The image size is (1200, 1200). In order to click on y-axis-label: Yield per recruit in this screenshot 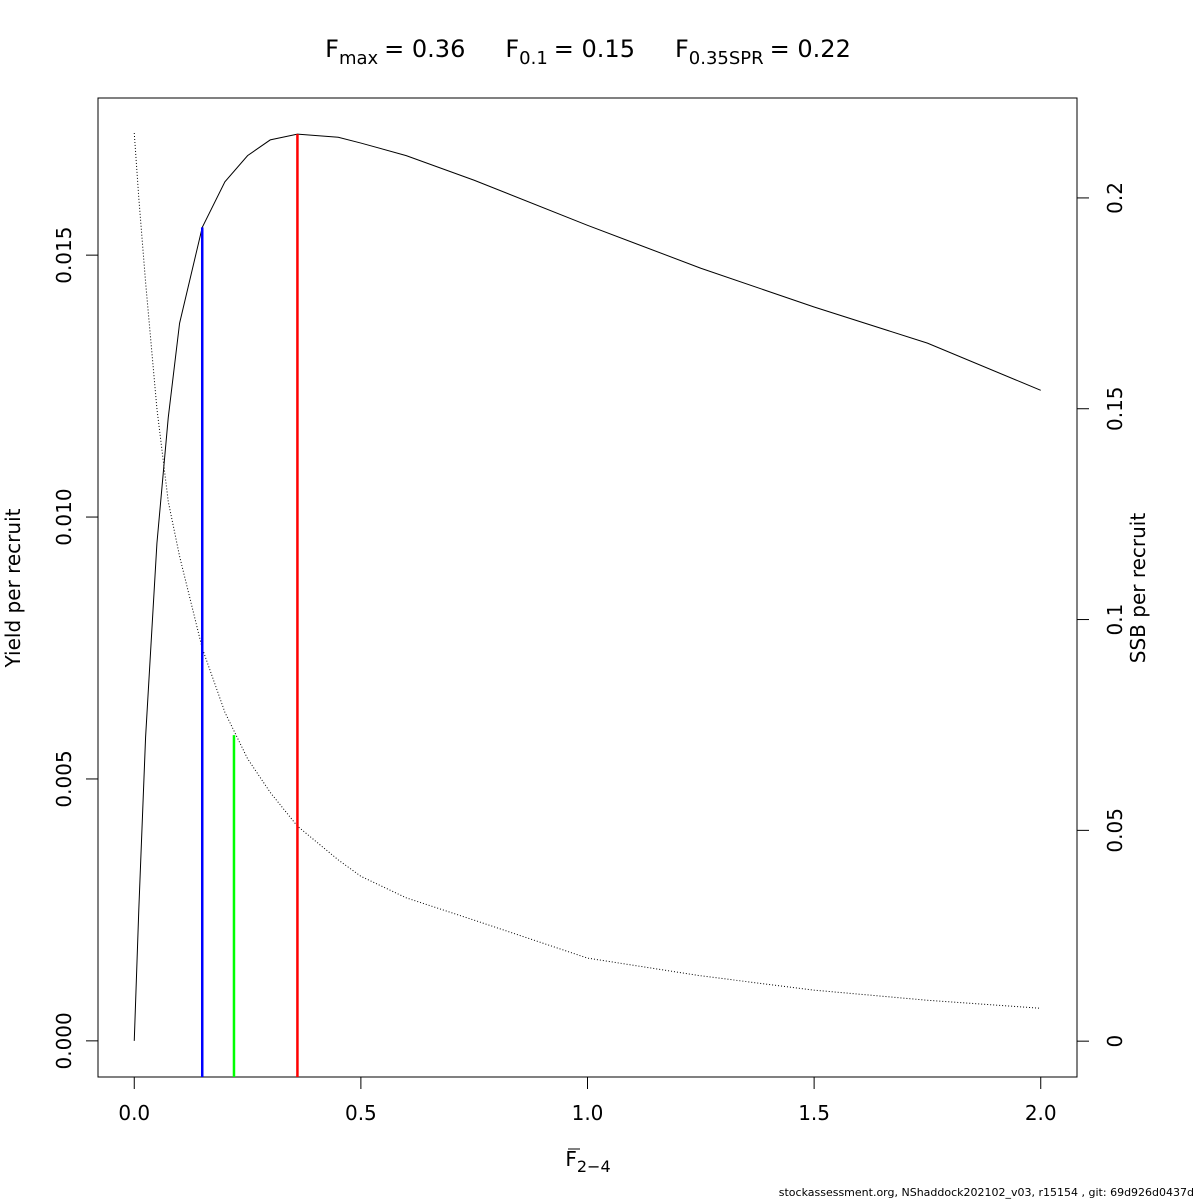, I will do `click(13, 588)`.